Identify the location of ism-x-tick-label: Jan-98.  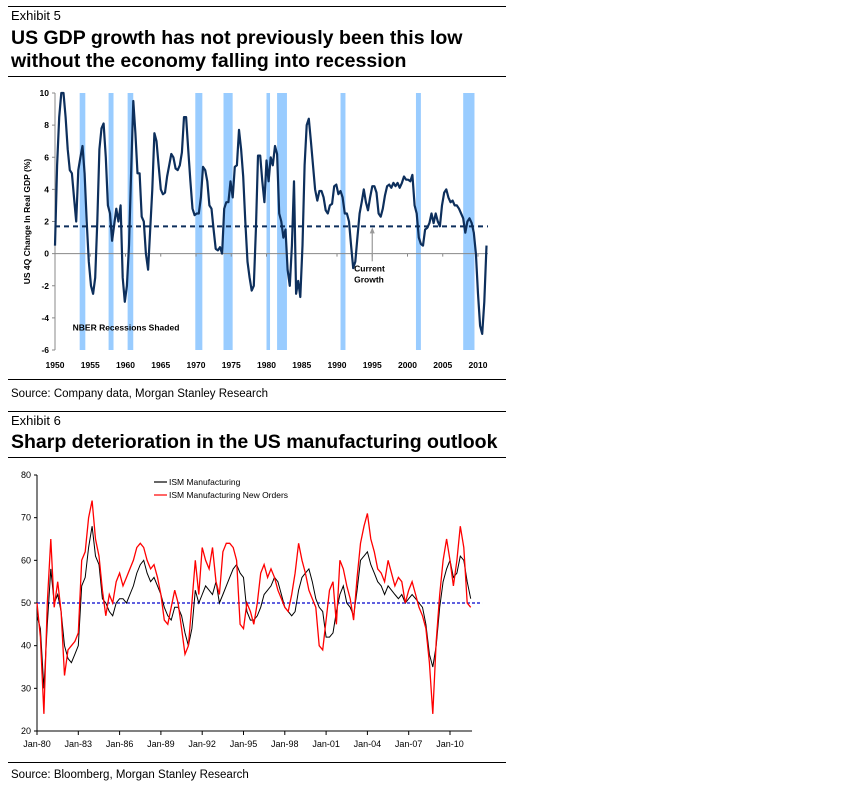
(285, 744).